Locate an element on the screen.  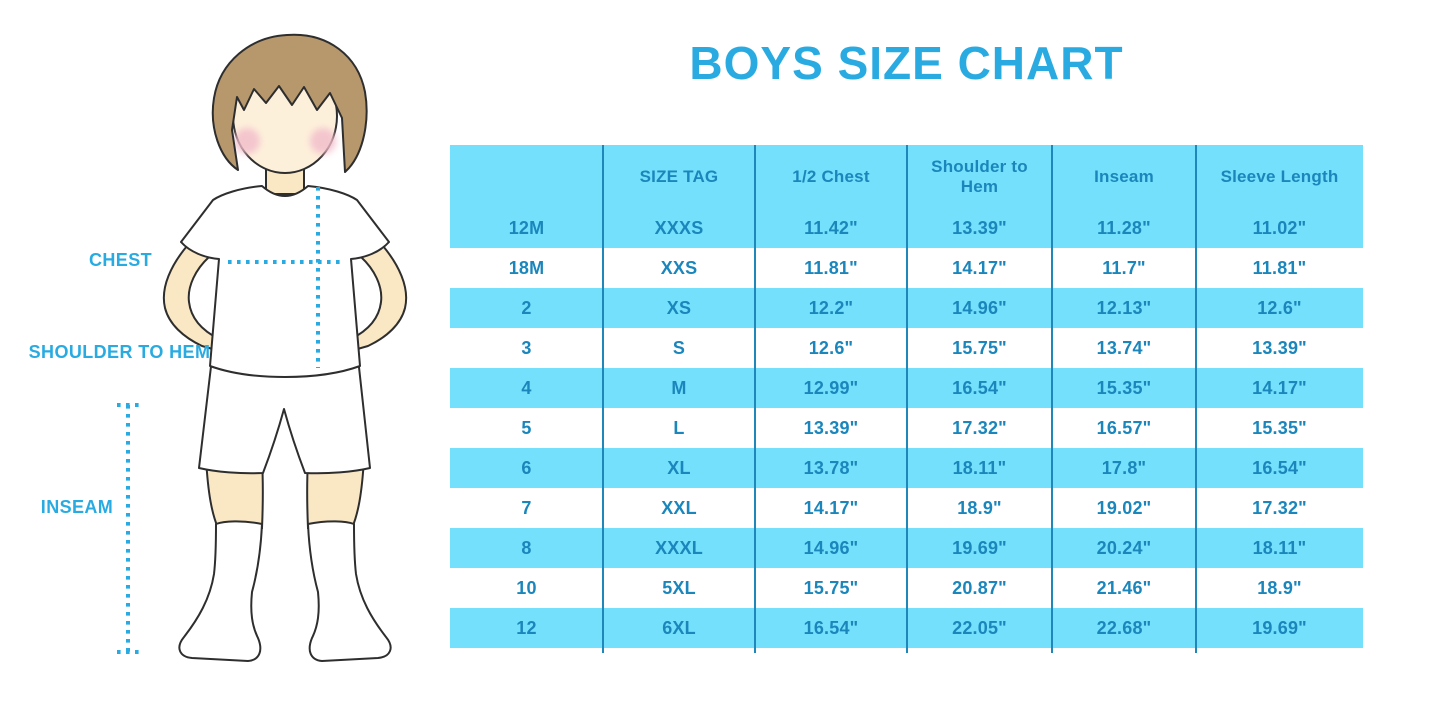
cell-half-chest: 14.96" is located at coordinates (831, 547).